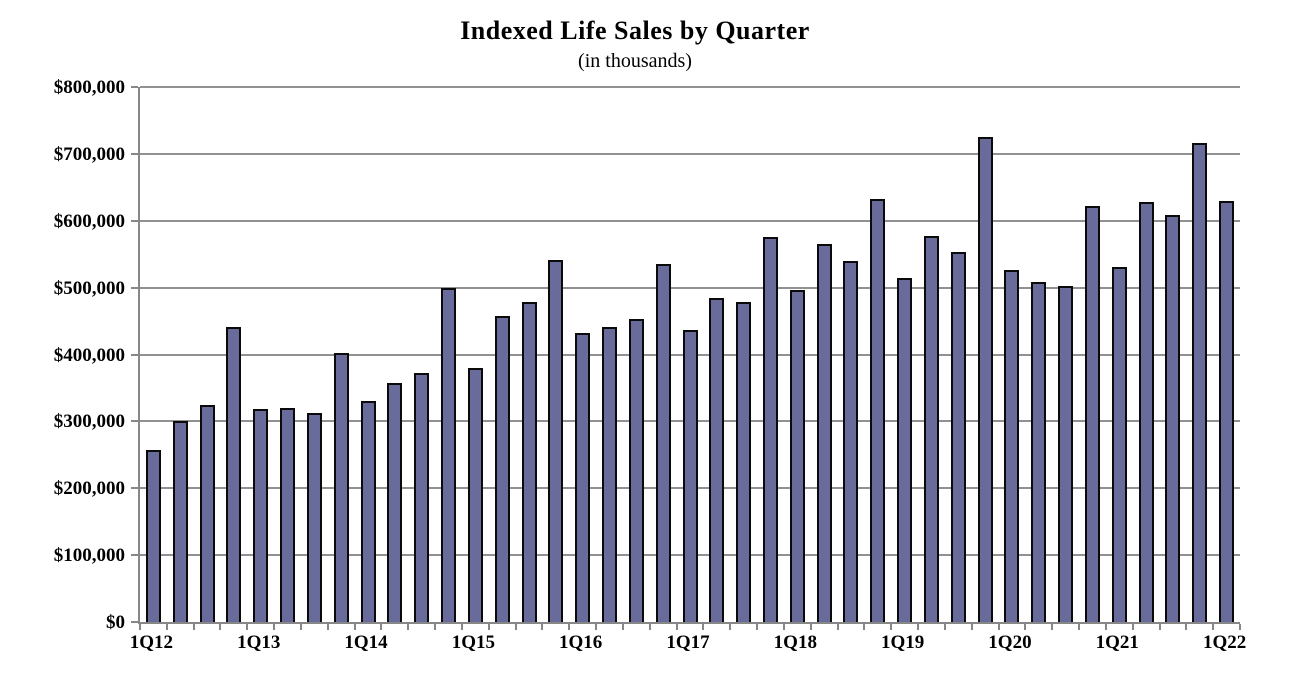  I want to click on bar-2q17, so click(717, 460).